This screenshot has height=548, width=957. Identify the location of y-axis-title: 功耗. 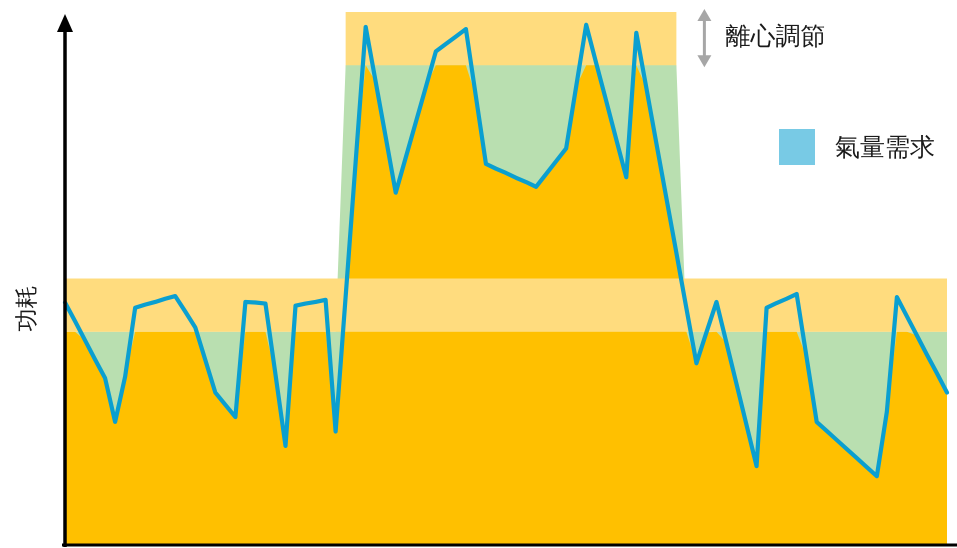
(27, 309).